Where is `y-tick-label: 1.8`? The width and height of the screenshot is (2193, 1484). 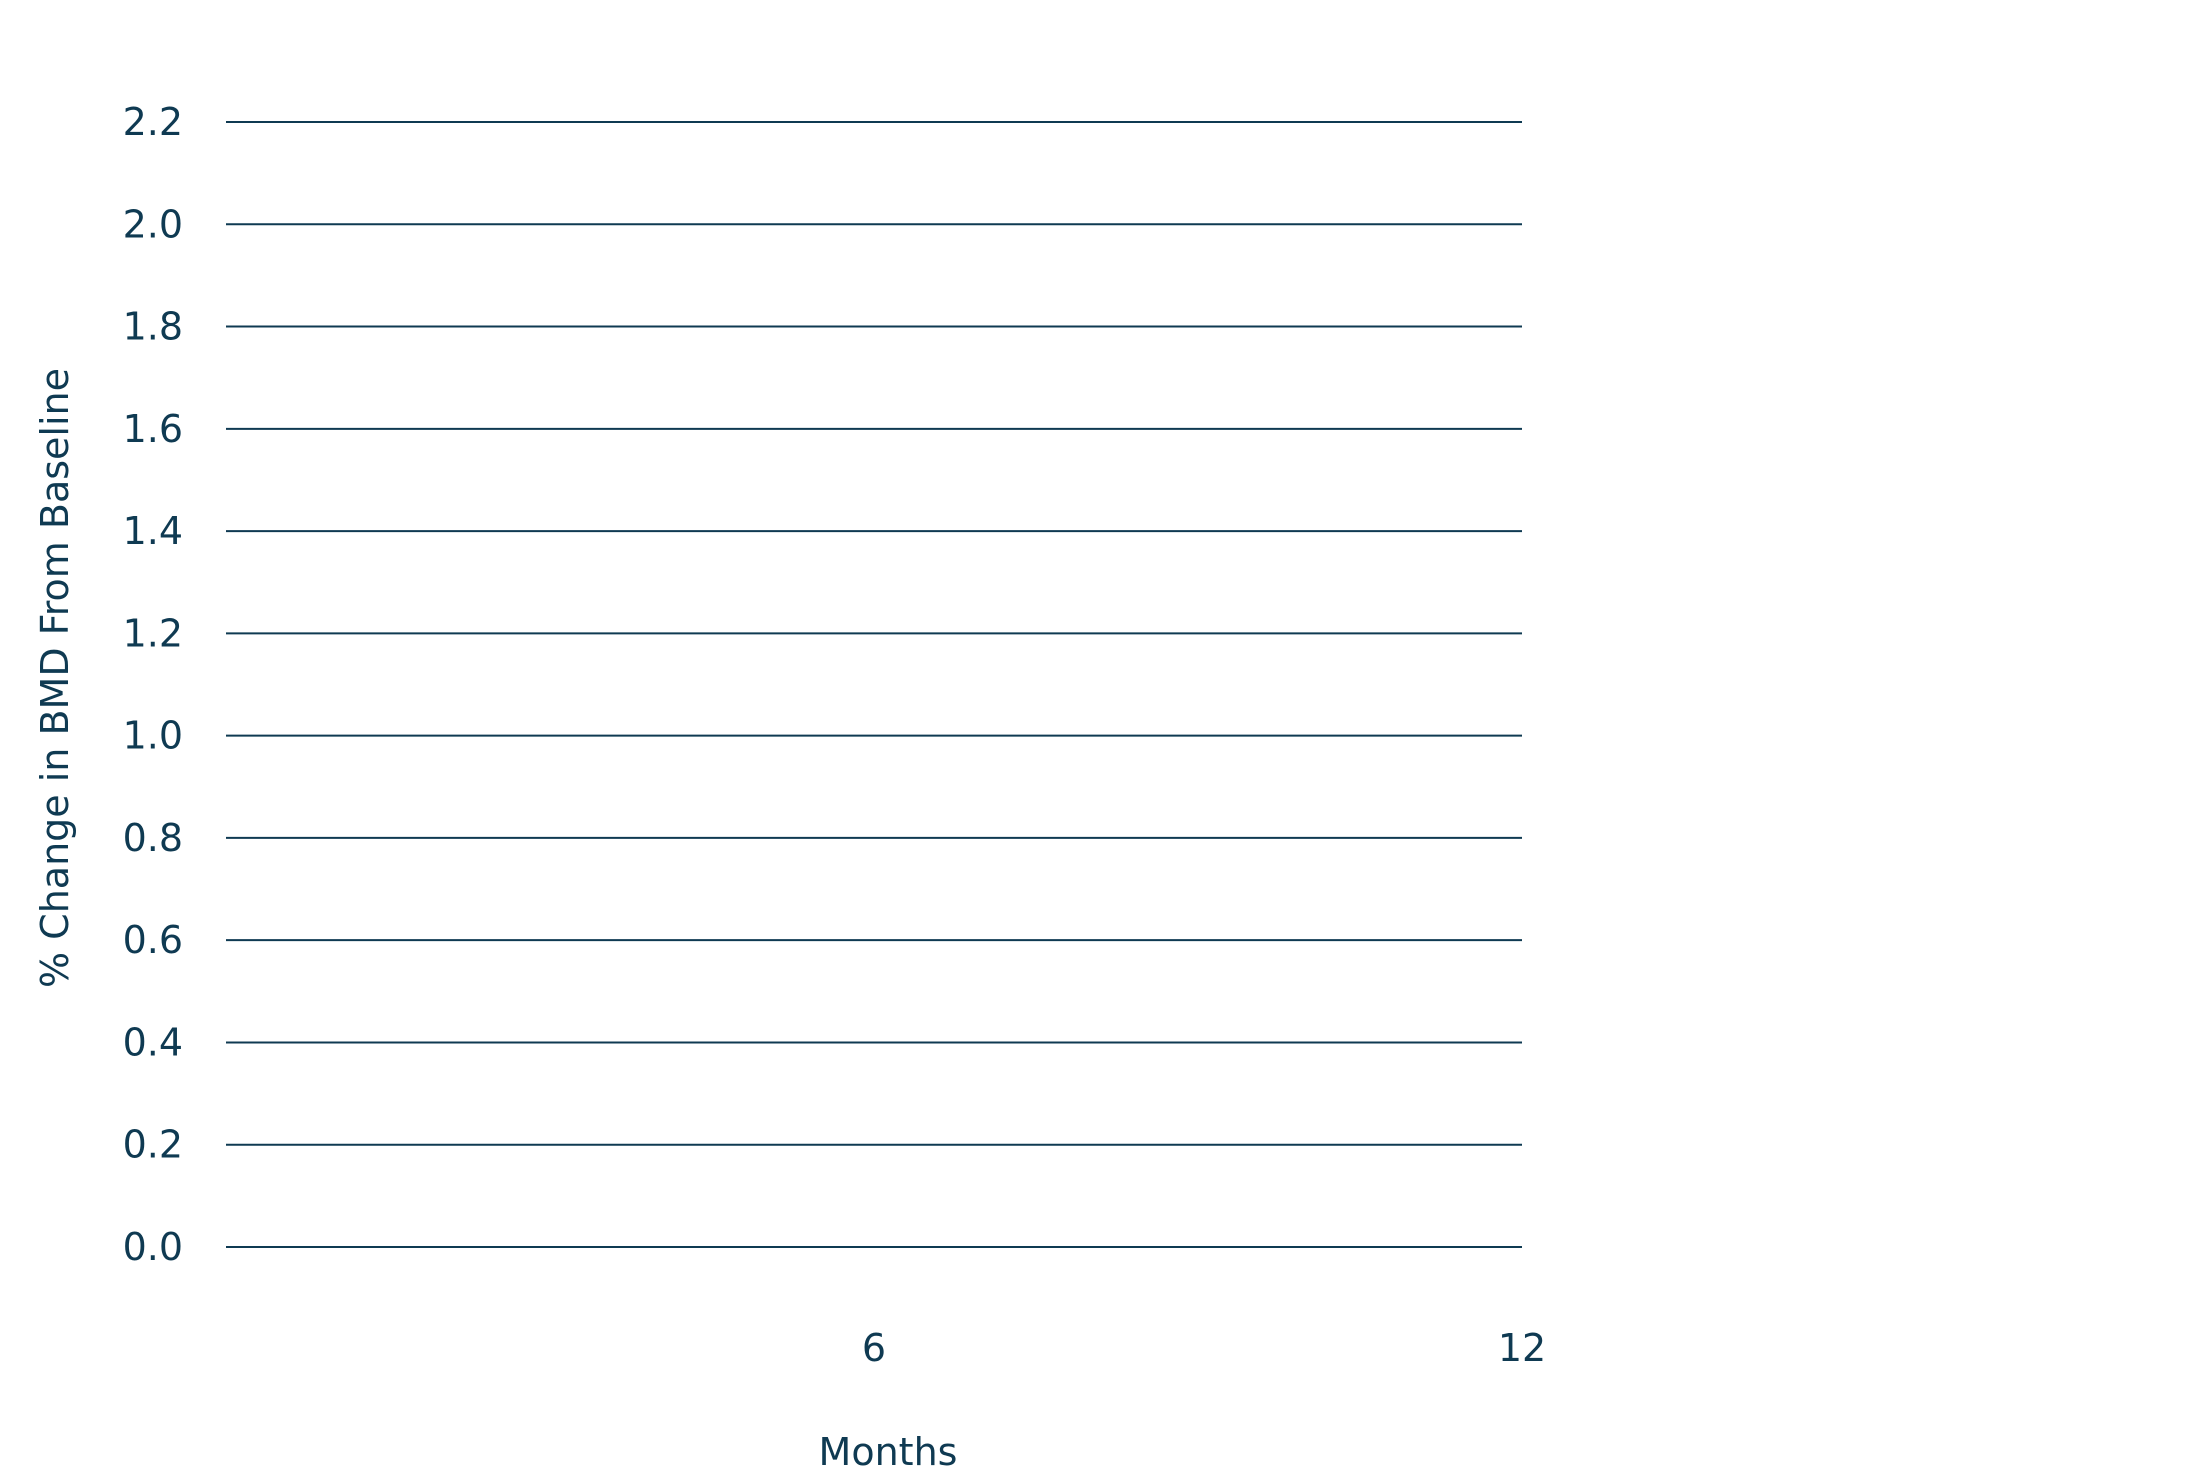 y-tick-label: 1.8 is located at coordinates (153, 327).